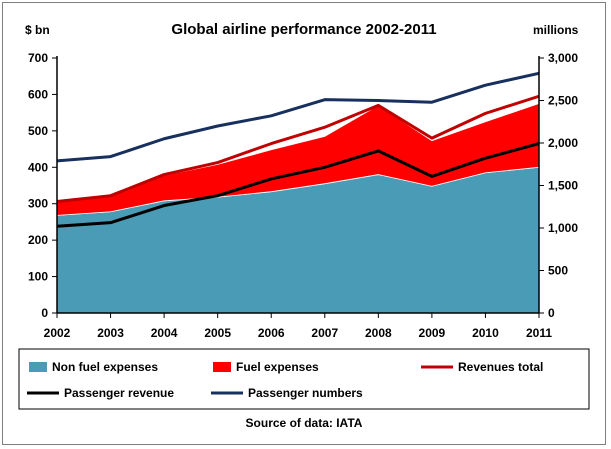  What do you see at coordinates (110, 333) in the screenshot?
I see `x-tick-label: 2003` at bounding box center [110, 333].